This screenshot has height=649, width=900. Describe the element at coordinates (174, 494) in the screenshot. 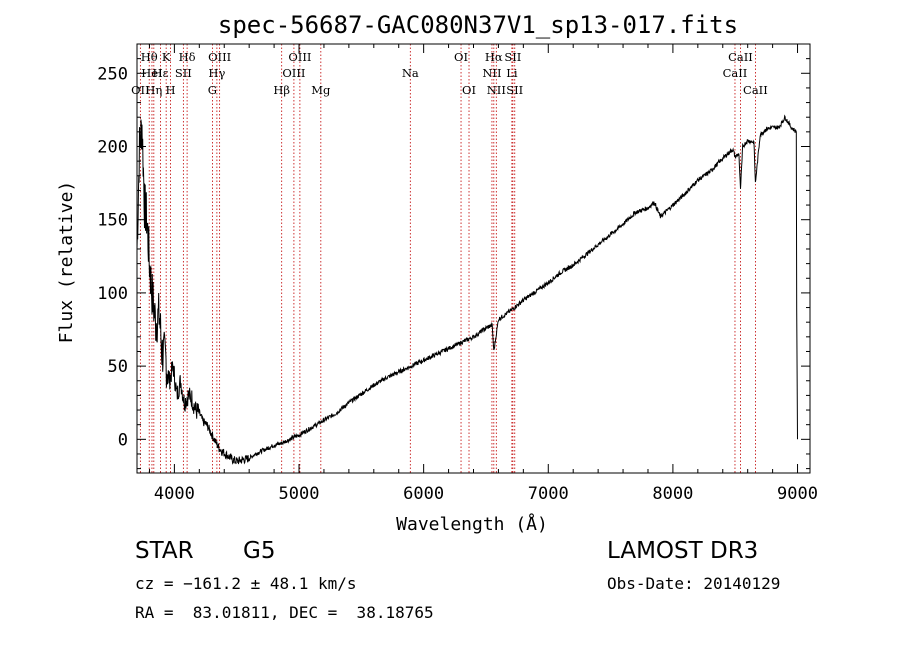

I see `x-tick-label: 4000` at that location.